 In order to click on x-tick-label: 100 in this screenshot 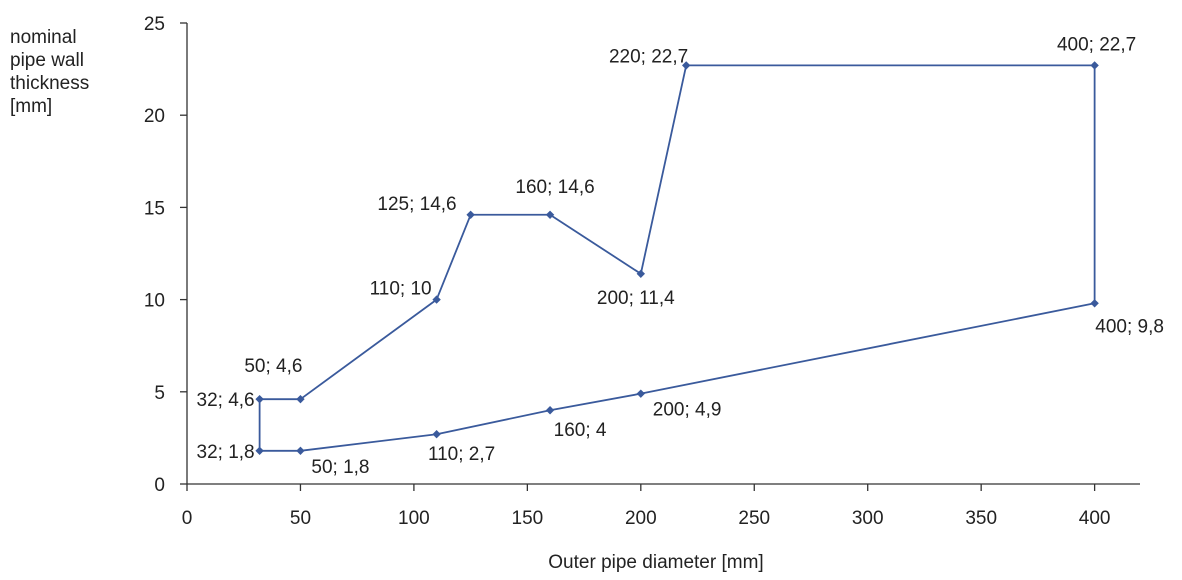, I will do `click(414, 518)`.